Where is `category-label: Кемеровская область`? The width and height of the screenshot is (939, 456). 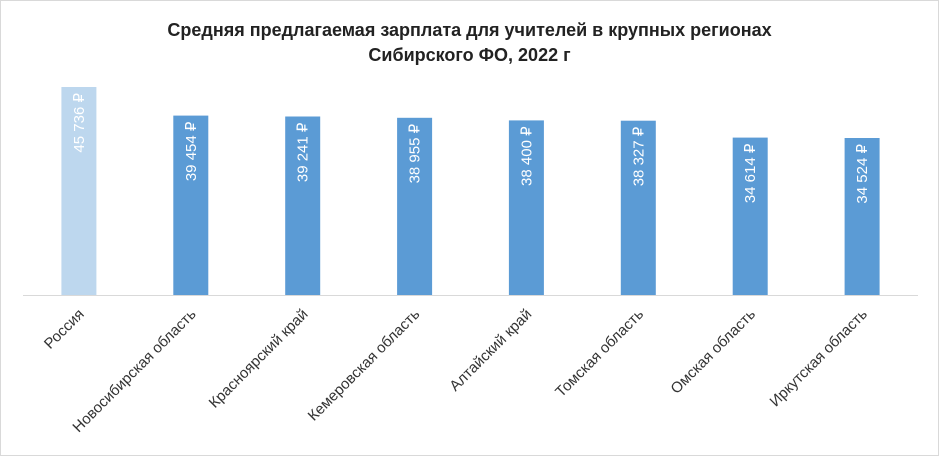 category-label: Кемеровская область is located at coordinates (364, 365).